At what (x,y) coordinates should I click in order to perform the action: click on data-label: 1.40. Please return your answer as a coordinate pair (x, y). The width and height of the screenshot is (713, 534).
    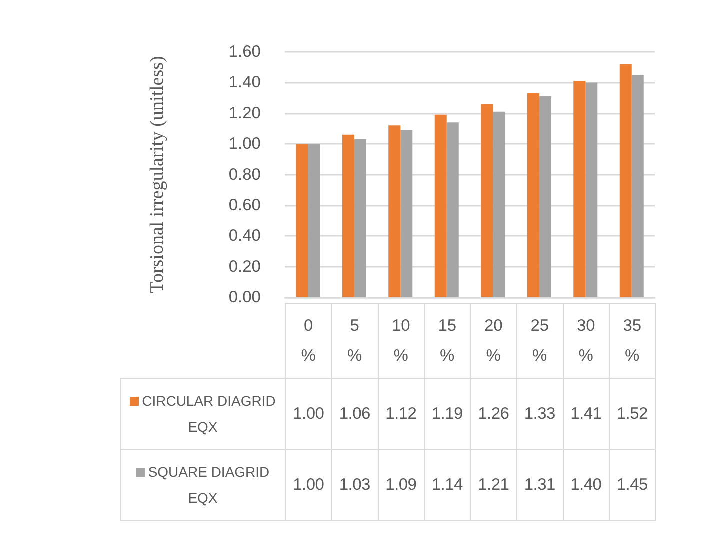
    Looking at the image, I should click on (586, 485).